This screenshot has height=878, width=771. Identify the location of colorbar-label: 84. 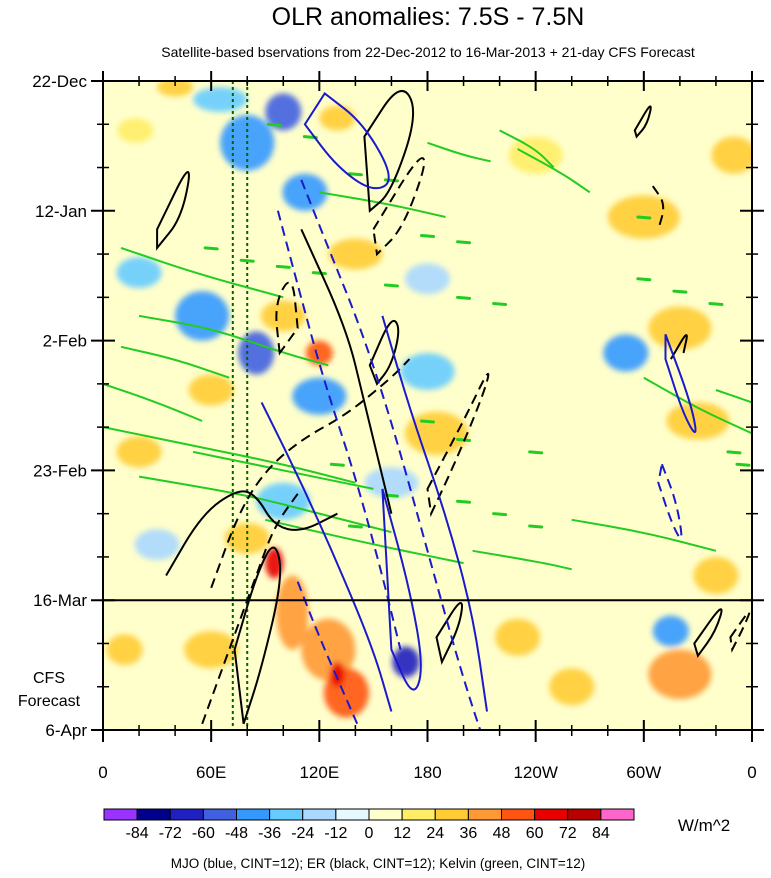
(601, 833).